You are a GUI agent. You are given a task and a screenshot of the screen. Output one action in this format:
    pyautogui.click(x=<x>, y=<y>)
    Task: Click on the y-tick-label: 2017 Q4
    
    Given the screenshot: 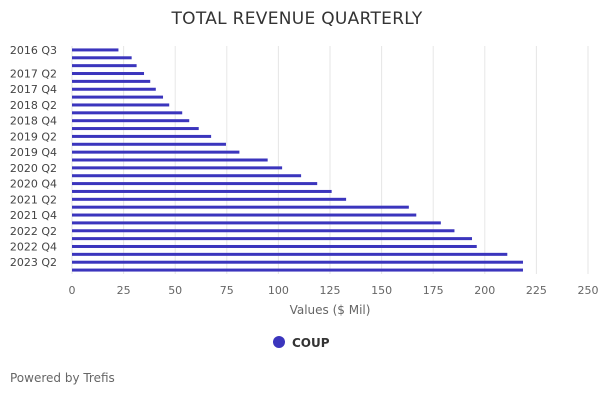 What is the action you would take?
    pyautogui.click(x=33, y=89)
    